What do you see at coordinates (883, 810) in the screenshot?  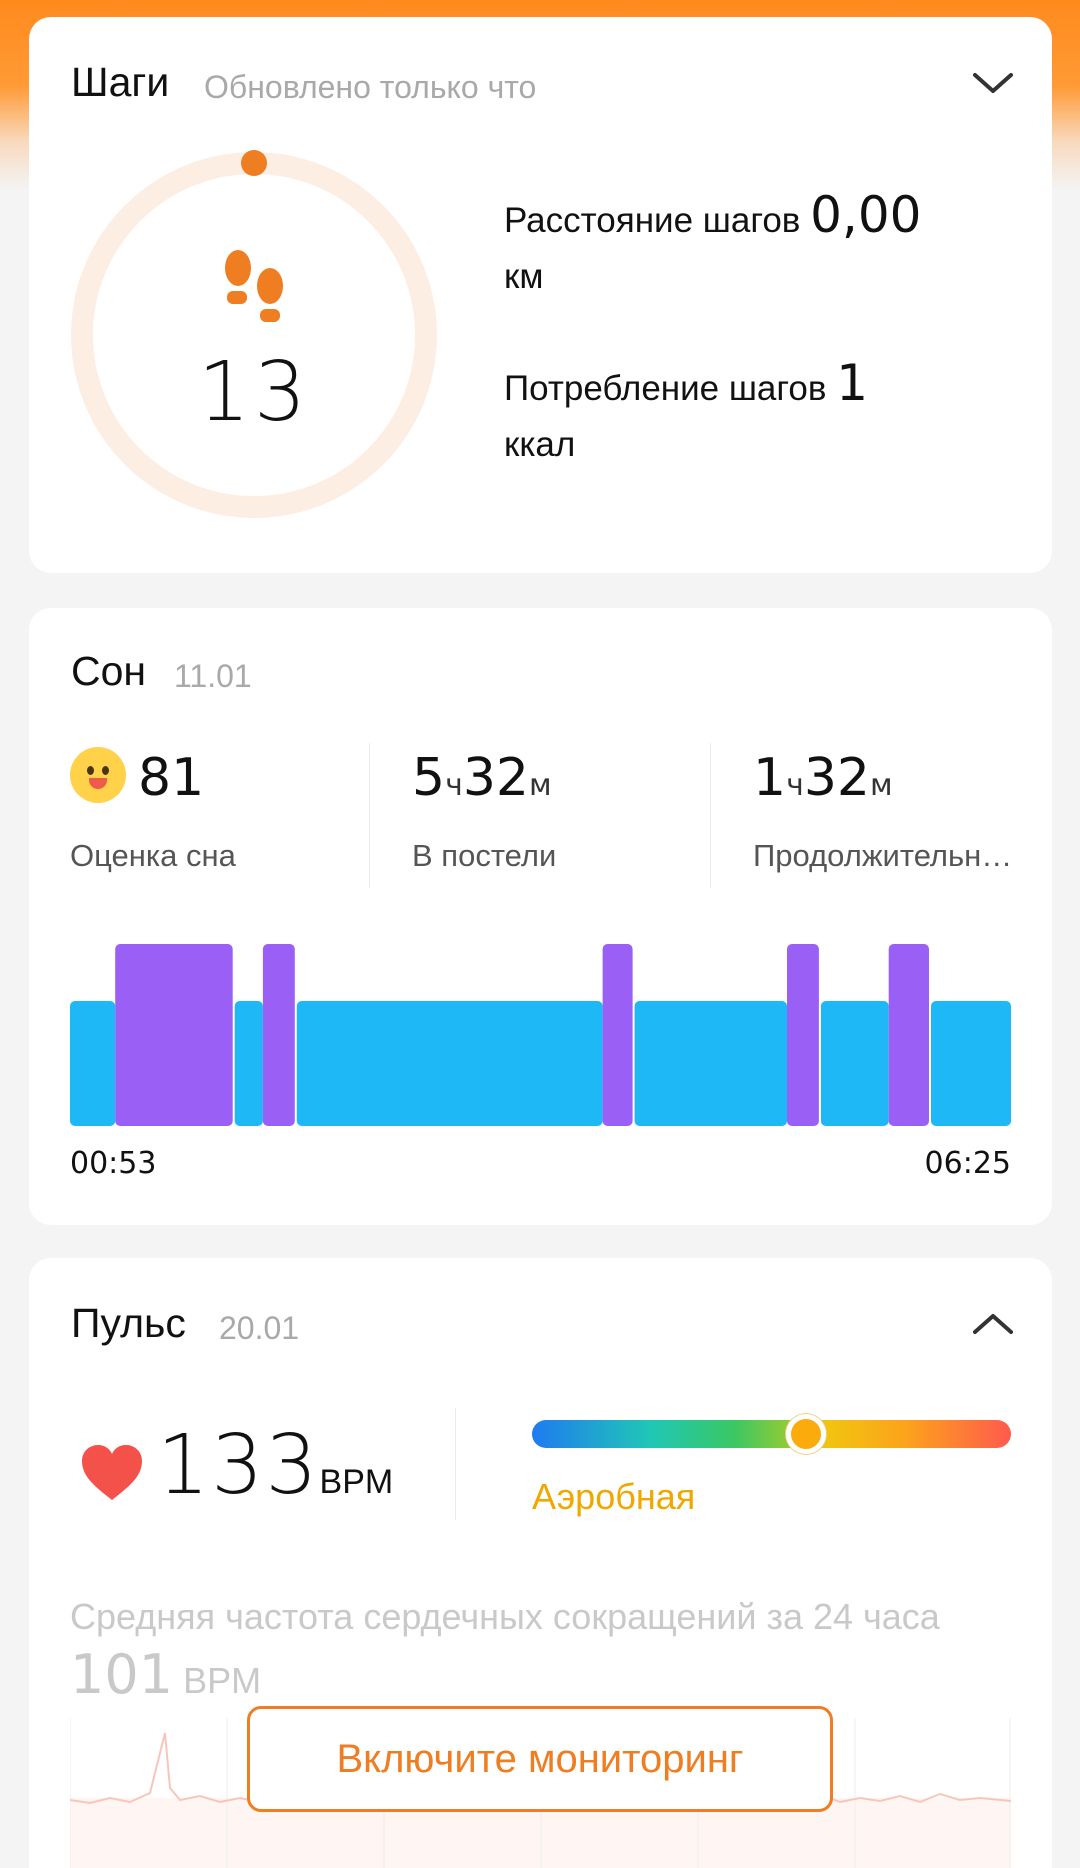 I see `sleep-duration: 1ч32м Продолжительность` at bounding box center [883, 810].